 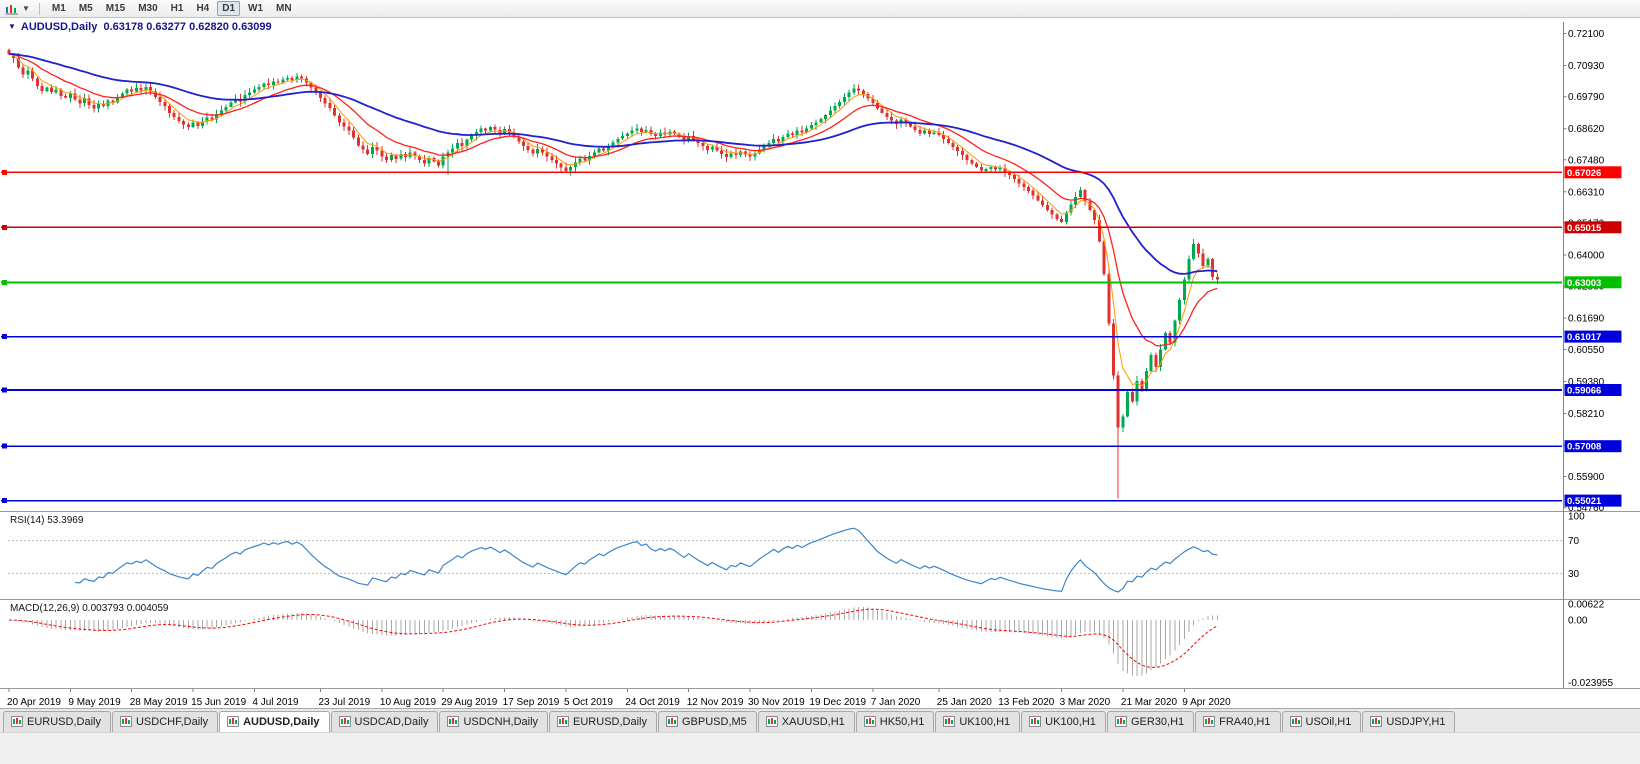 I want to click on timeframe-button-m5: M5, so click(x=85, y=8).